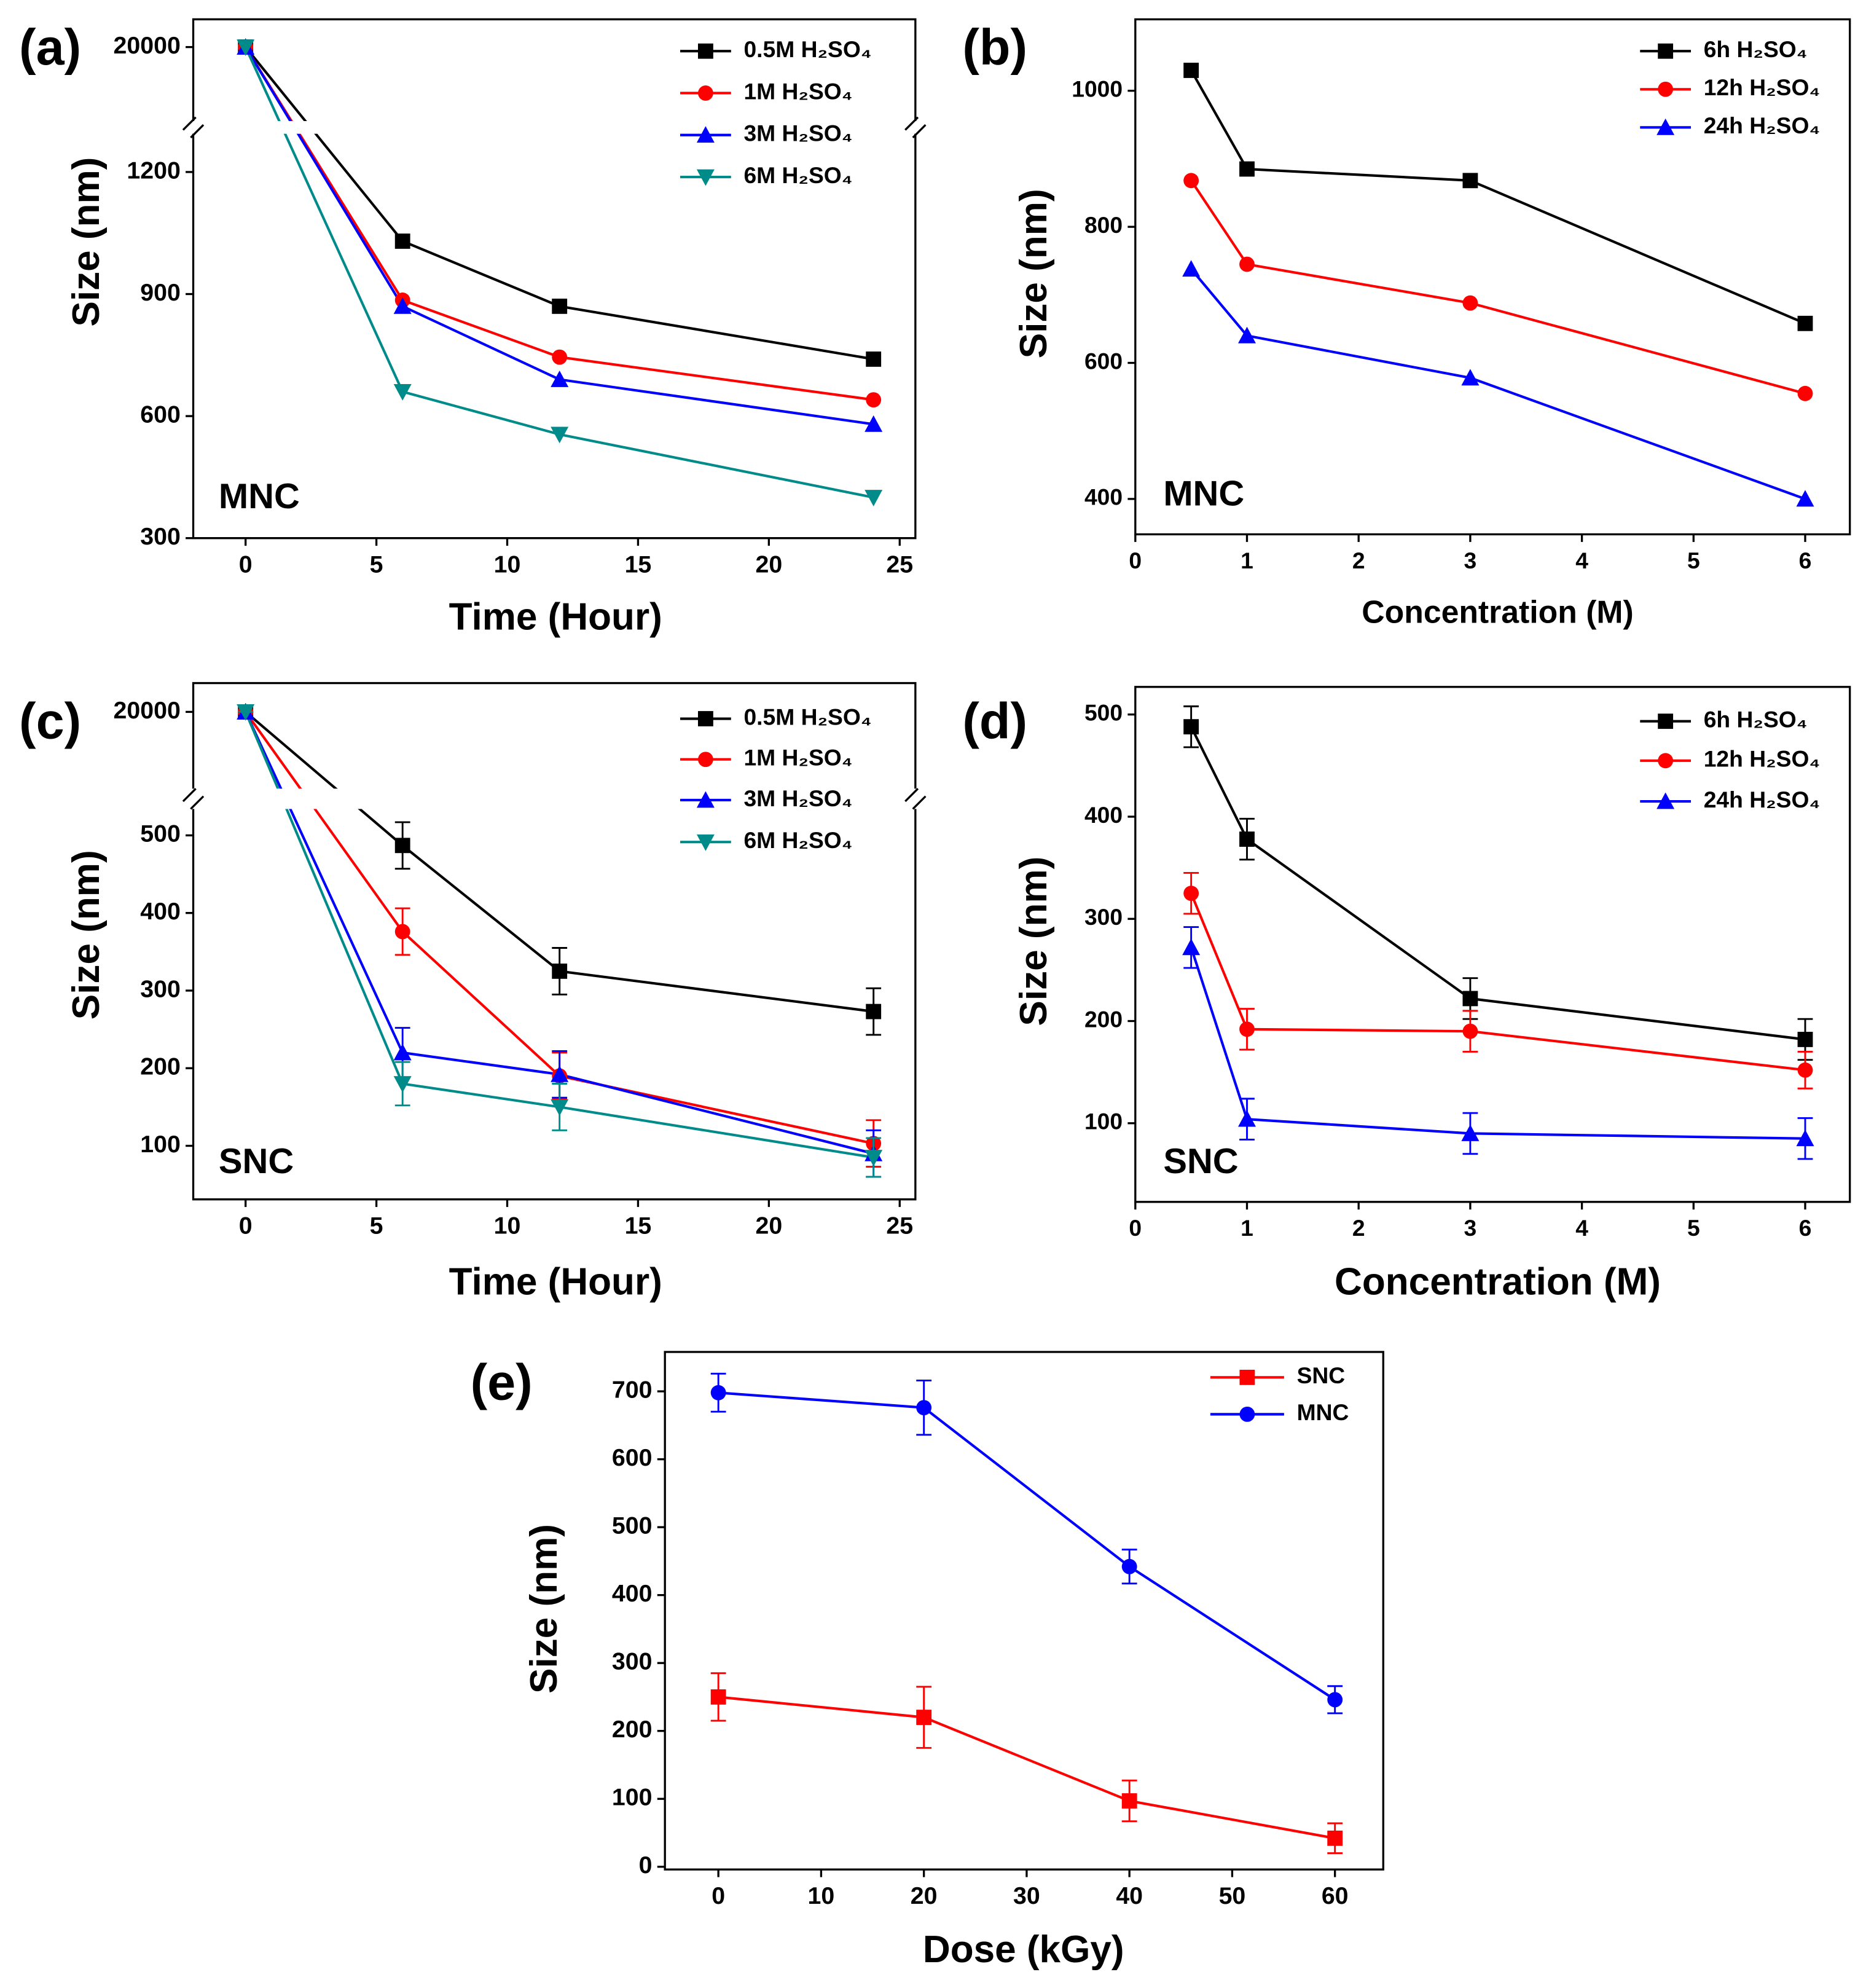  Describe the element at coordinates (1097, 89) in the screenshot. I see `y-tick-label: 1000` at that location.